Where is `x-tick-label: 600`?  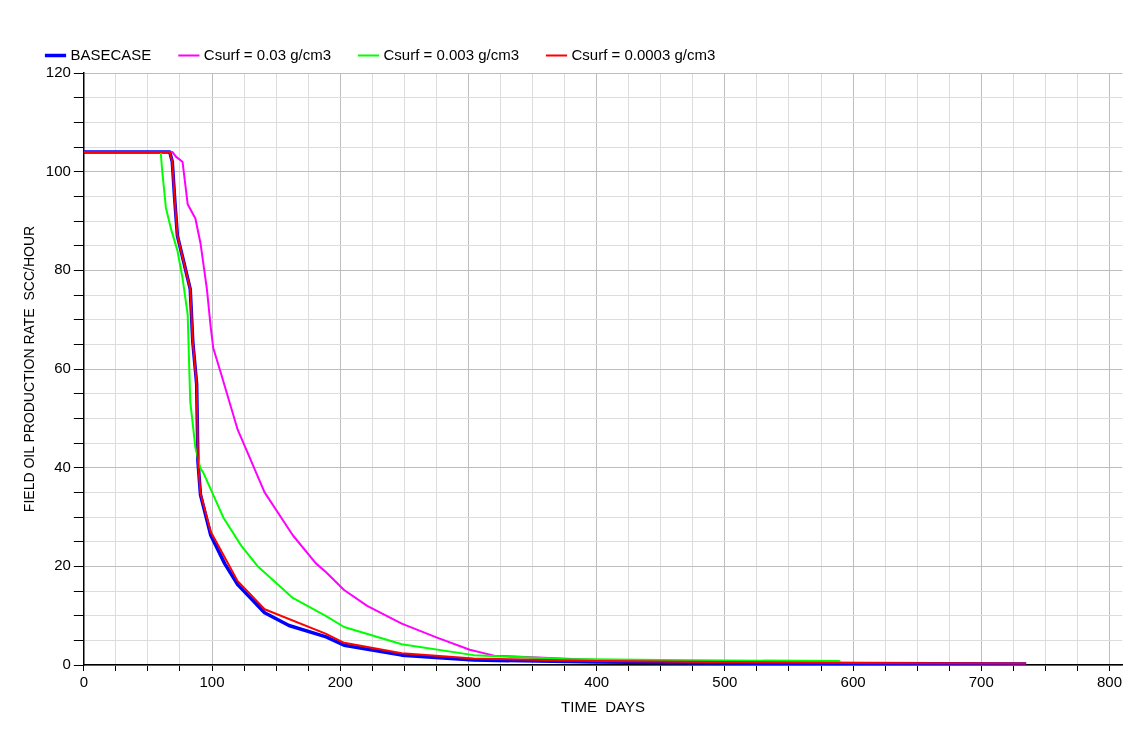
x-tick-label: 600 is located at coordinates (853, 682).